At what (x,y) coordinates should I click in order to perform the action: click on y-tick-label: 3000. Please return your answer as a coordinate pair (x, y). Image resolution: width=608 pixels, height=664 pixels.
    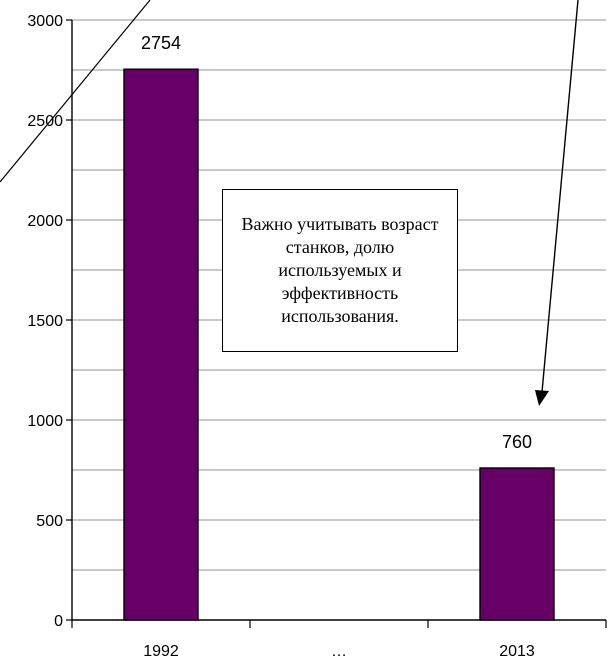
    Looking at the image, I should click on (45, 21).